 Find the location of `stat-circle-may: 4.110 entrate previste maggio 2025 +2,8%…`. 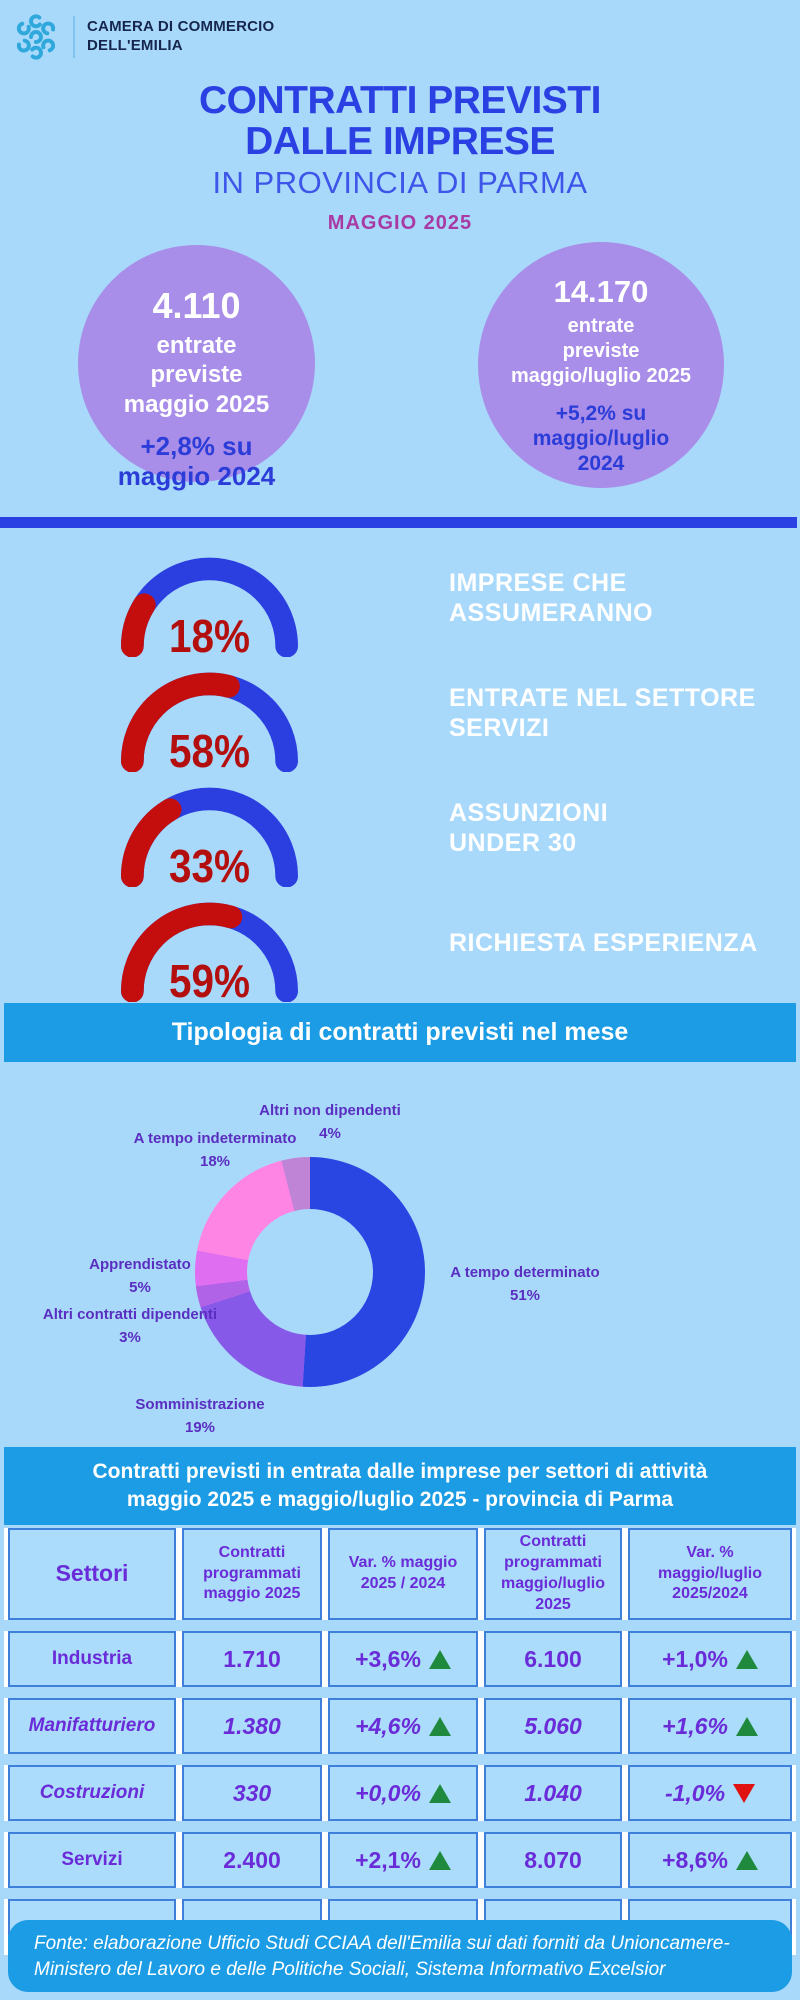

stat-circle-may: 4.110 entrate previste maggio 2025 +2,8%… is located at coordinates (196, 368).